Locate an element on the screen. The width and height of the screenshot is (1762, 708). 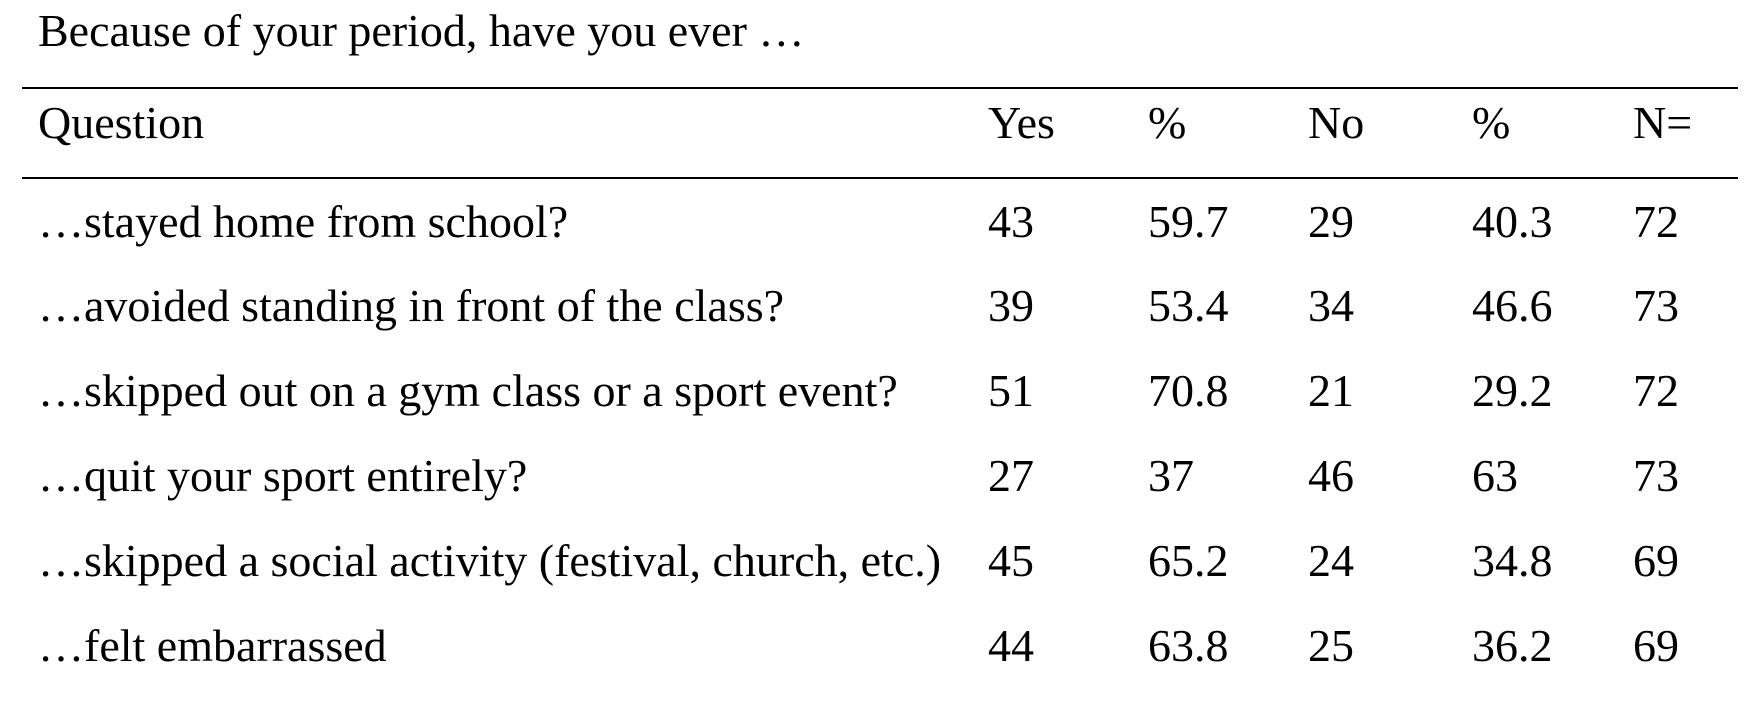
no-percent-cell: 40.3 is located at coordinates (1512, 221).